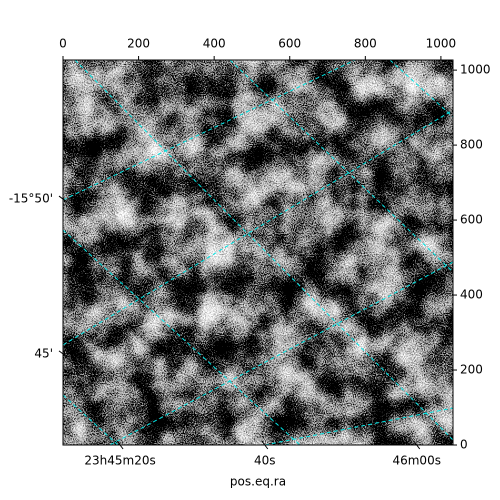  Describe the element at coordinates (119, 461) in the screenshot. I see `ra-tick-label: 23h45m20s` at that location.